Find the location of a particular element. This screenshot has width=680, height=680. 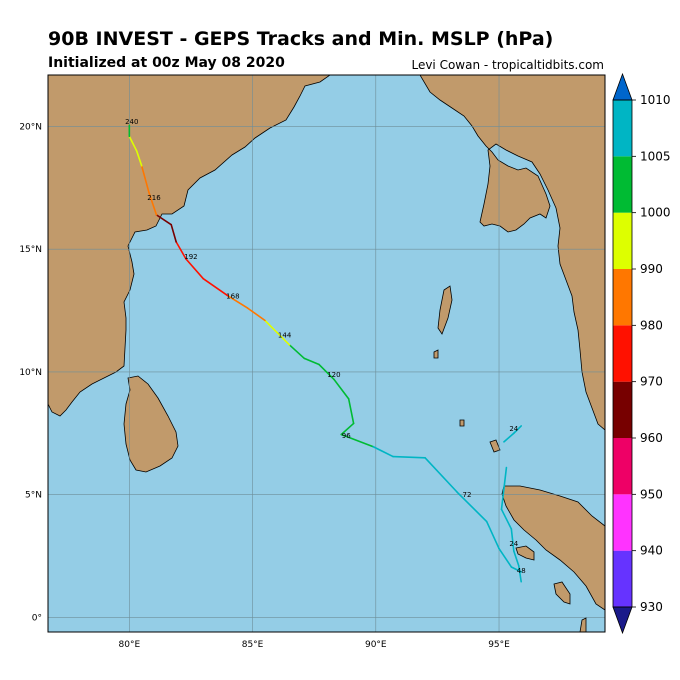

colorbar-over-arrow is located at coordinates (622, 86).